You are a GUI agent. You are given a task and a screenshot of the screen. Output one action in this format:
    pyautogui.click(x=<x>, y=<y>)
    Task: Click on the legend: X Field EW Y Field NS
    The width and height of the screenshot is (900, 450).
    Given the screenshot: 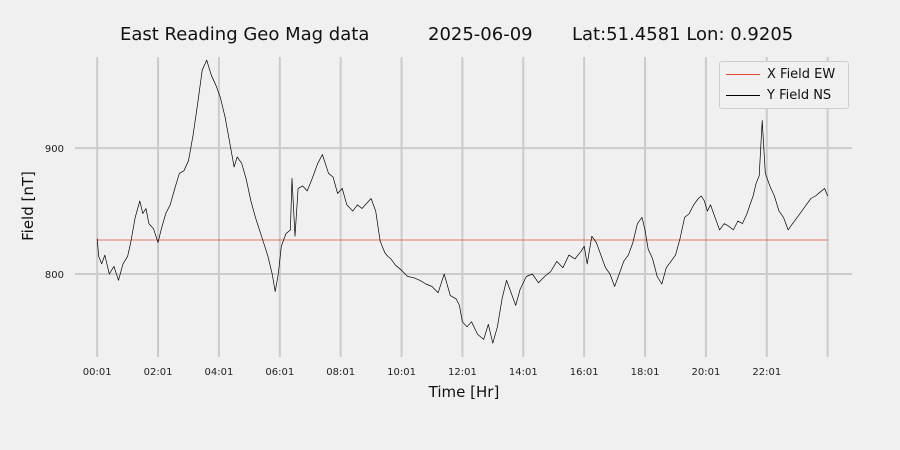 What is the action you would take?
    pyautogui.click(x=784, y=85)
    